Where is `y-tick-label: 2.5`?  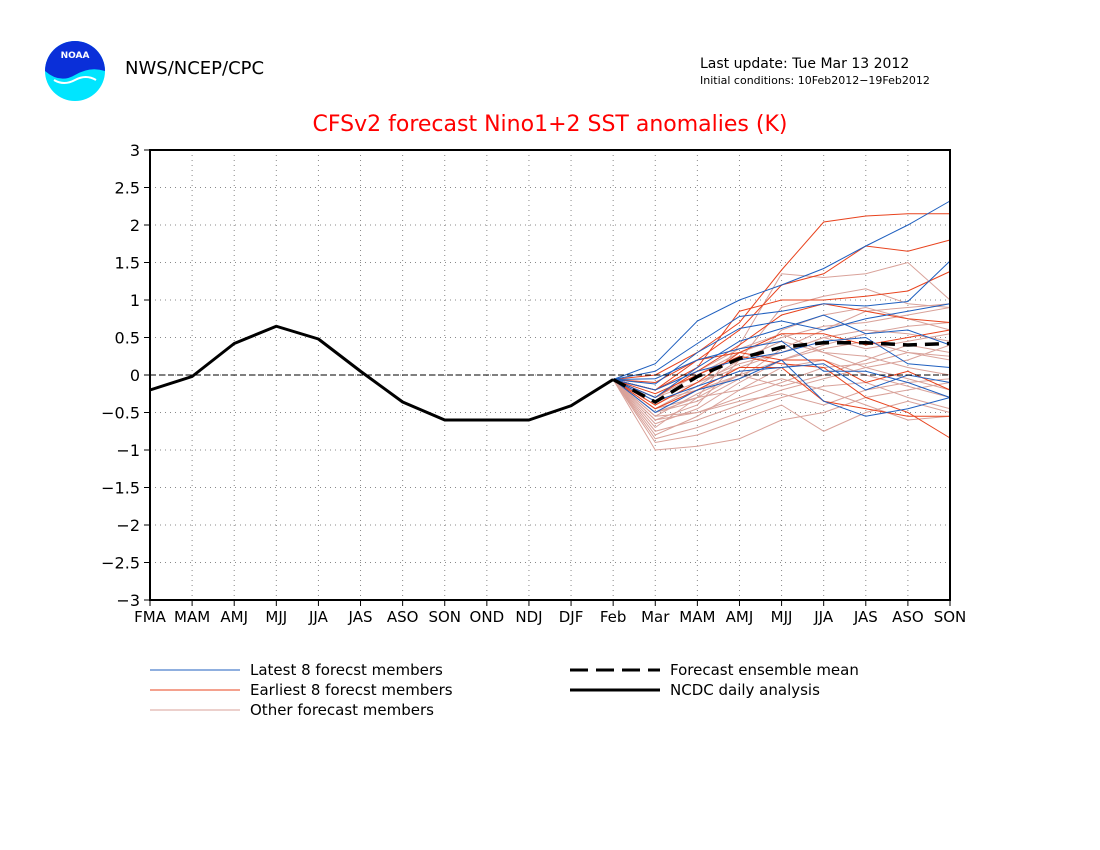
y-tick-label: 2.5 is located at coordinates (127, 188).